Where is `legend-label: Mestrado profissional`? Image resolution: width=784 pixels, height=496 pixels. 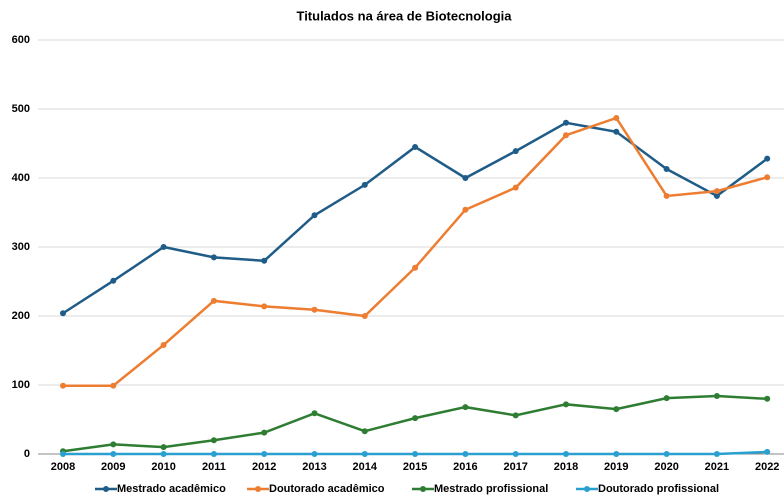
legend-label: Mestrado profissional is located at coordinates (491, 489).